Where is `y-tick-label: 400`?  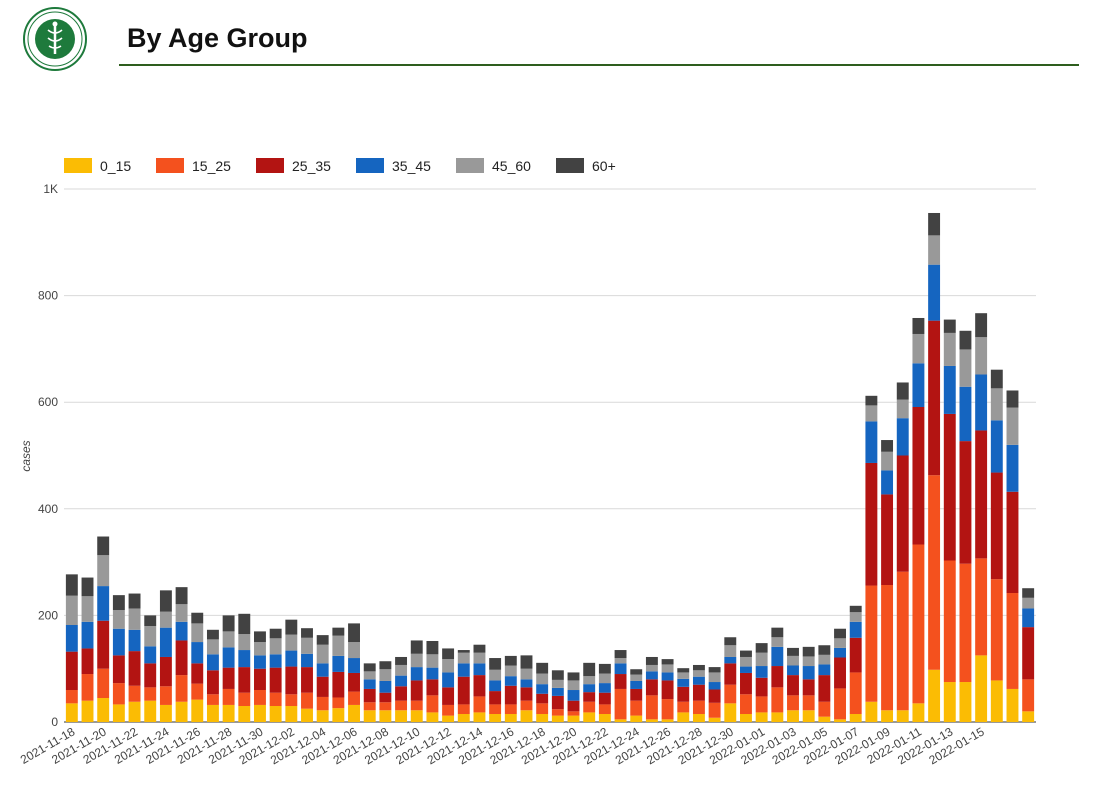
y-tick-label: 400 is located at coordinates (48, 509).